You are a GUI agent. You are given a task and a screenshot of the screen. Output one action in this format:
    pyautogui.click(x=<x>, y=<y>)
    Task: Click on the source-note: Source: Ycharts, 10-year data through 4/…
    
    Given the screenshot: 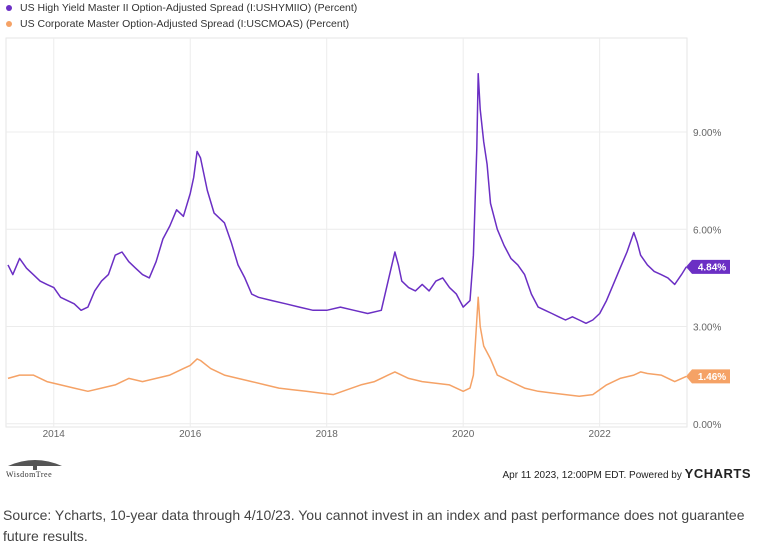 What is the action you would take?
    pyautogui.click(x=374, y=525)
    